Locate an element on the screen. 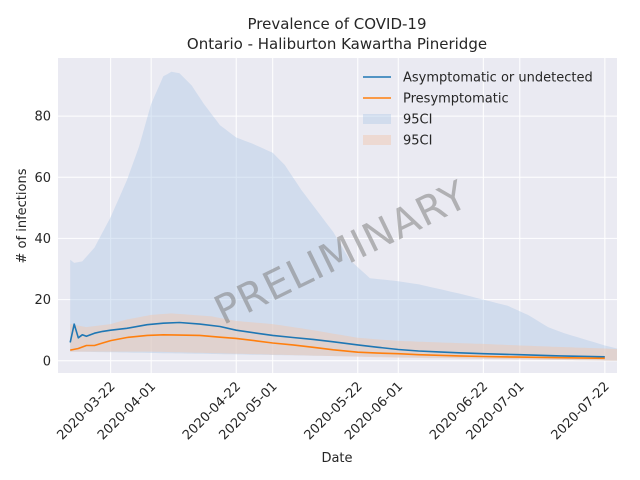 The height and width of the screenshot is (480, 640). chart-subtitle: Ontario - Haliburton Kawartha Pineridge is located at coordinates (337, 44).